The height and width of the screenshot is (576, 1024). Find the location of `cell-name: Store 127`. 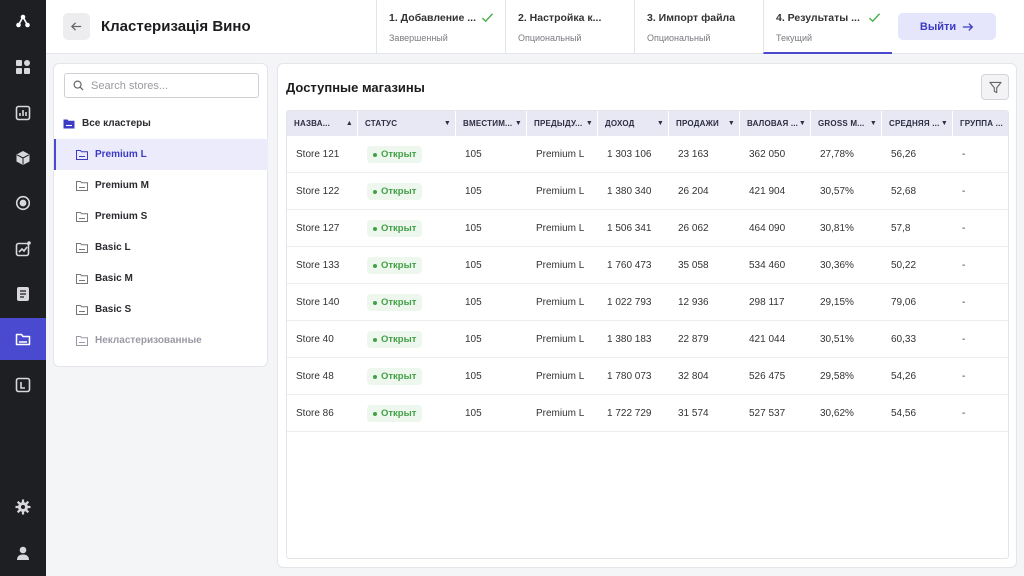

cell-name: Store 127 is located at coordinates (318, 228).